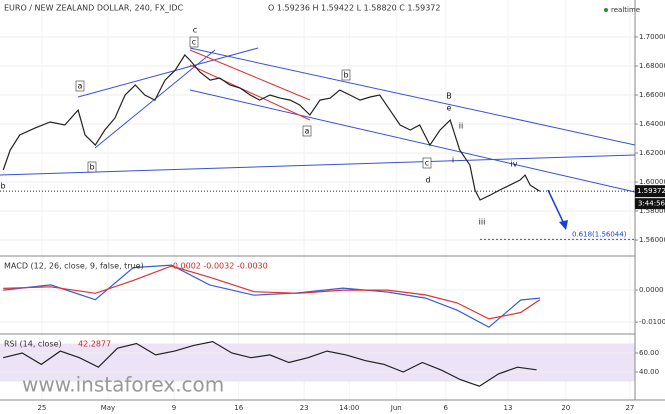 The width and height of the screenshot is (665, 414). Describe the element at coordinates (93, 8) in the screenshot. I see `header-title: EURO / NEW ZEALAND DOLLAR, 240, FX_IDC` at that location.